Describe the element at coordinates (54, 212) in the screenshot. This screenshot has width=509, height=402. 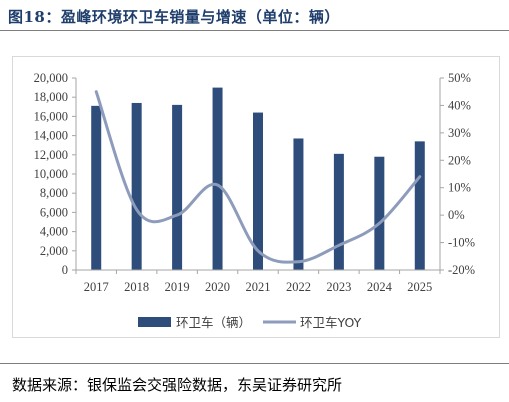
I see `left-tick-label: 6,000` at that location.